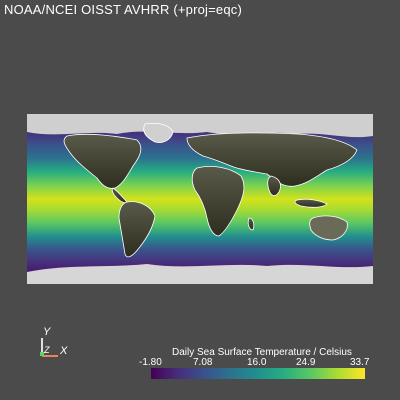  I want to click on africa, so click(218, 201).